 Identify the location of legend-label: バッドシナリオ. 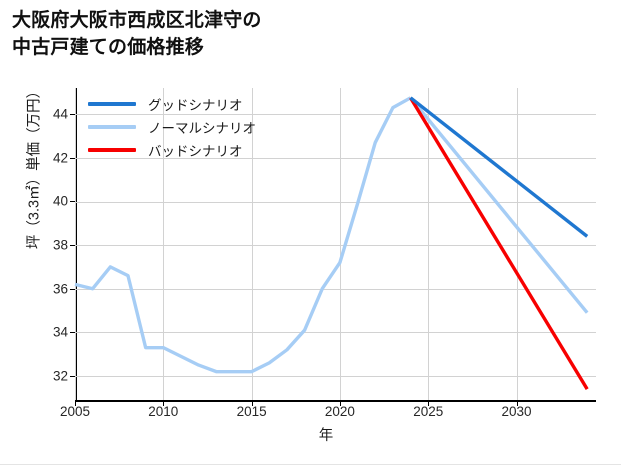
(195, 151).